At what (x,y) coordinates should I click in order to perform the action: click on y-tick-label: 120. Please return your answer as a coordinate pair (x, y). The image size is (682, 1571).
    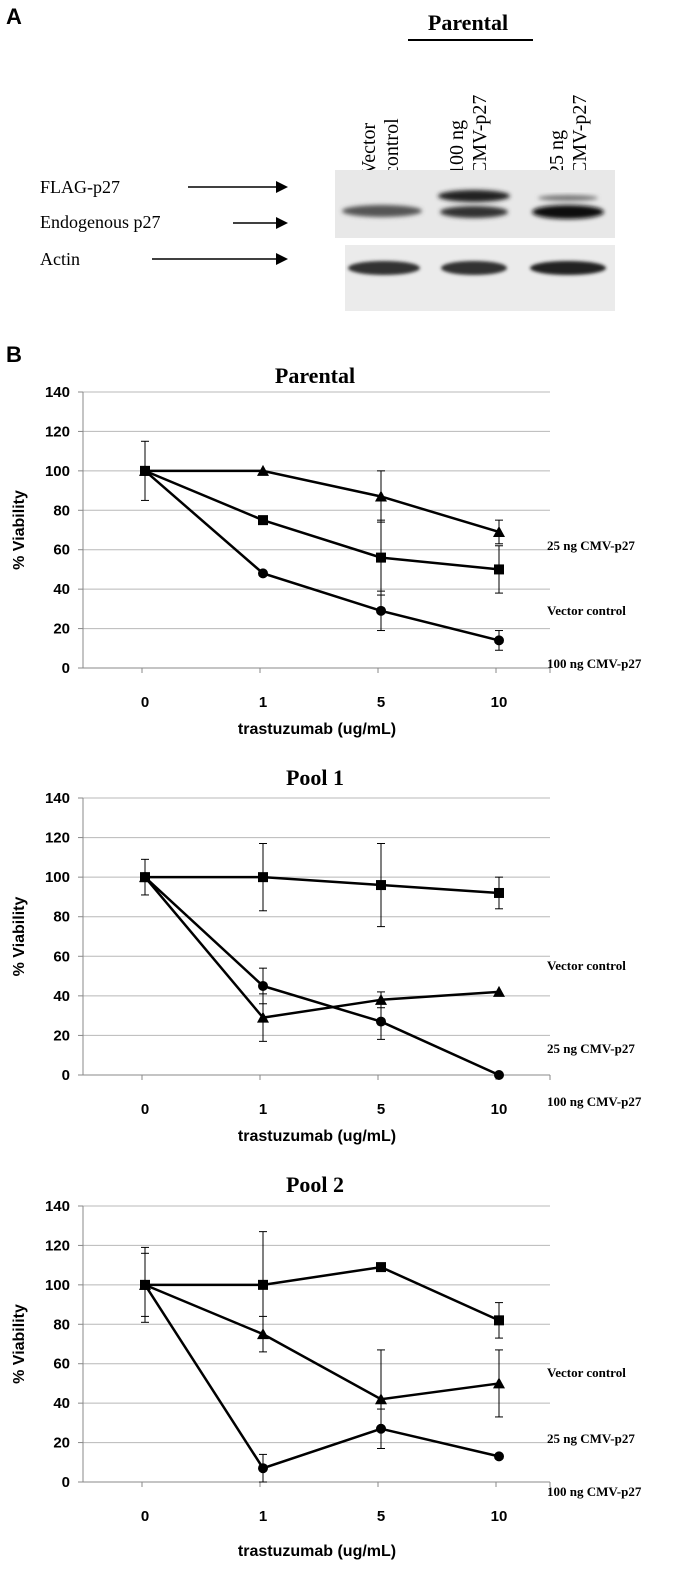
    Looking at the image, I should click on (57, 838).